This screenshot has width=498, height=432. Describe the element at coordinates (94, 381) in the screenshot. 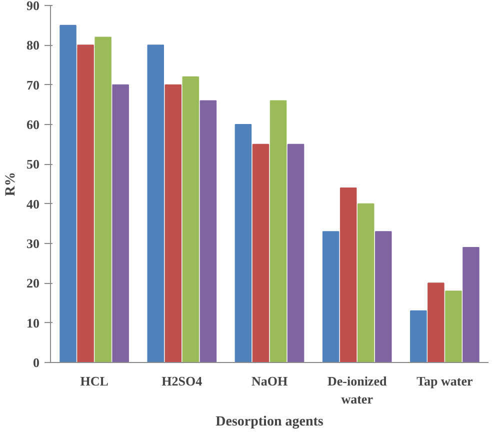

I see `x-tick-label: HCL` at that location.